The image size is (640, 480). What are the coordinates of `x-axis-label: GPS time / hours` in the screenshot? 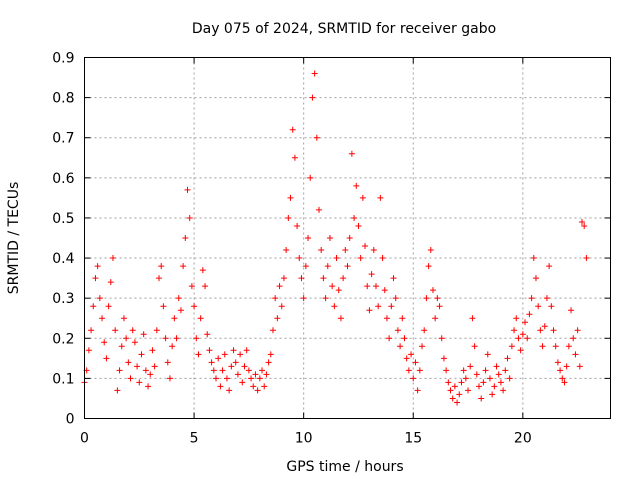 It's located at (344, 467).